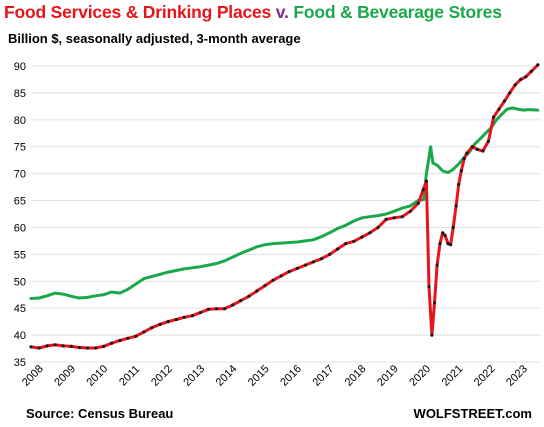  Describe the element at coordinates (356, 376) in the screenshot. I see `x-tick-label-2018: 2018` at that location.